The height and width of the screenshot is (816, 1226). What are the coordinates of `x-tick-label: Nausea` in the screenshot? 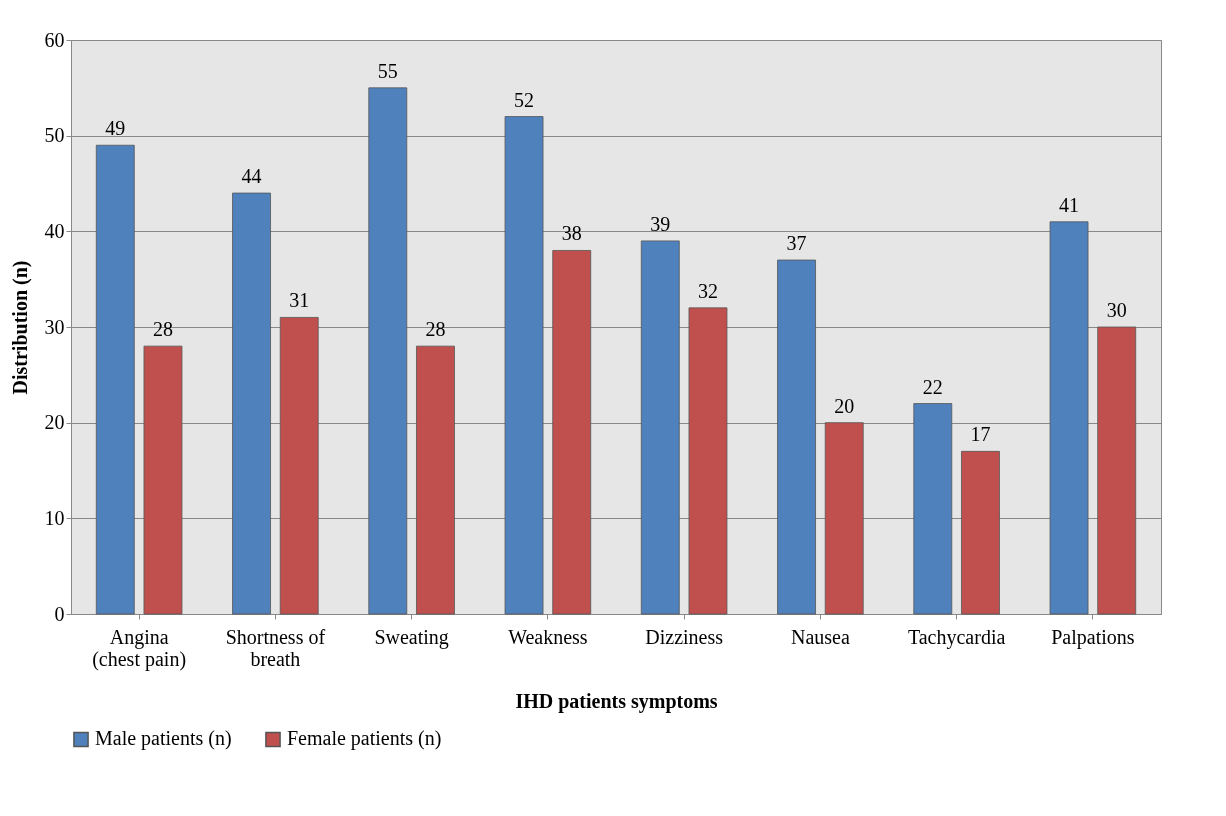 It's located at (820, 636).